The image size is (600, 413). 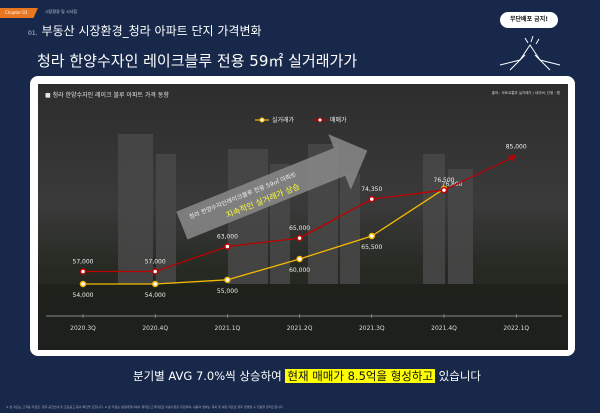 What do you see at coordinates (452, 184) in the screenshot?
I see `data-label: 76,800` at bounding box center [452, 184].